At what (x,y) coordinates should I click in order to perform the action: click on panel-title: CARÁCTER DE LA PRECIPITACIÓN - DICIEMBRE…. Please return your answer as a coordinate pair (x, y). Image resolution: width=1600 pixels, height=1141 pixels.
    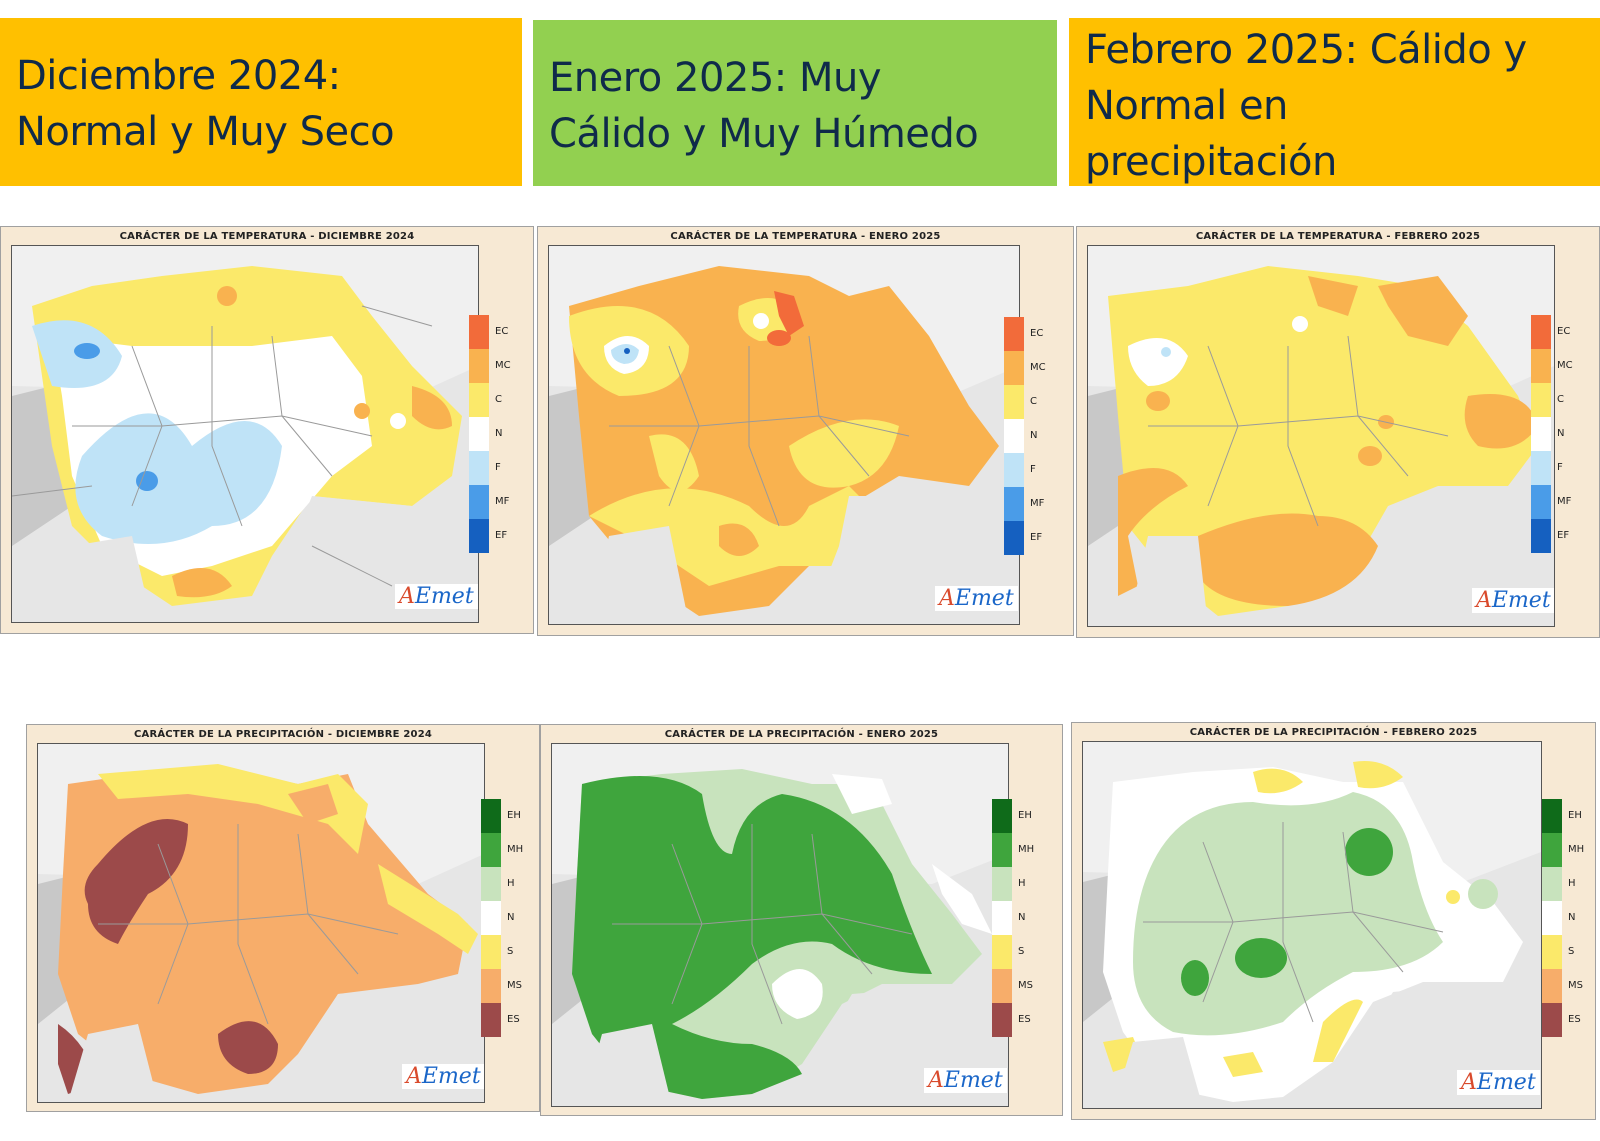
    Looking at the image, I should click on (283, 734).